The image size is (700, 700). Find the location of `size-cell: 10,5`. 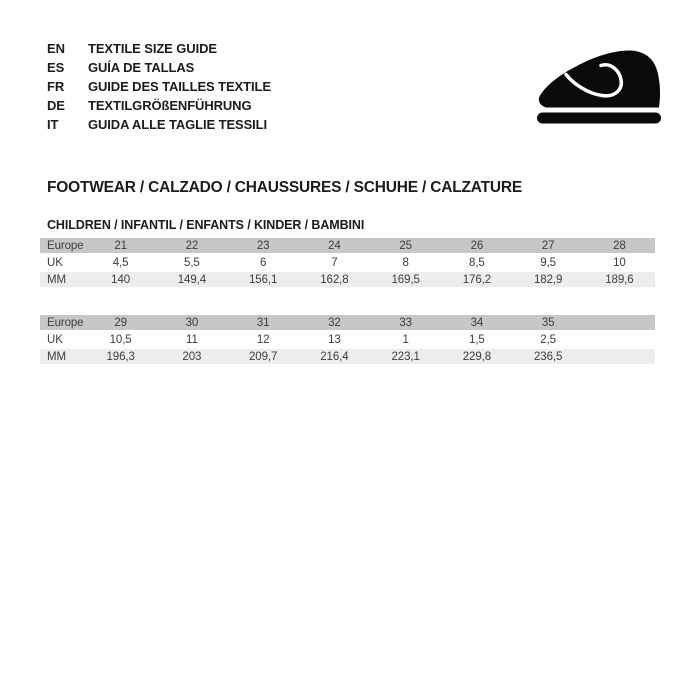

size-cell: 10,5 is located at coordinates (120, 339).